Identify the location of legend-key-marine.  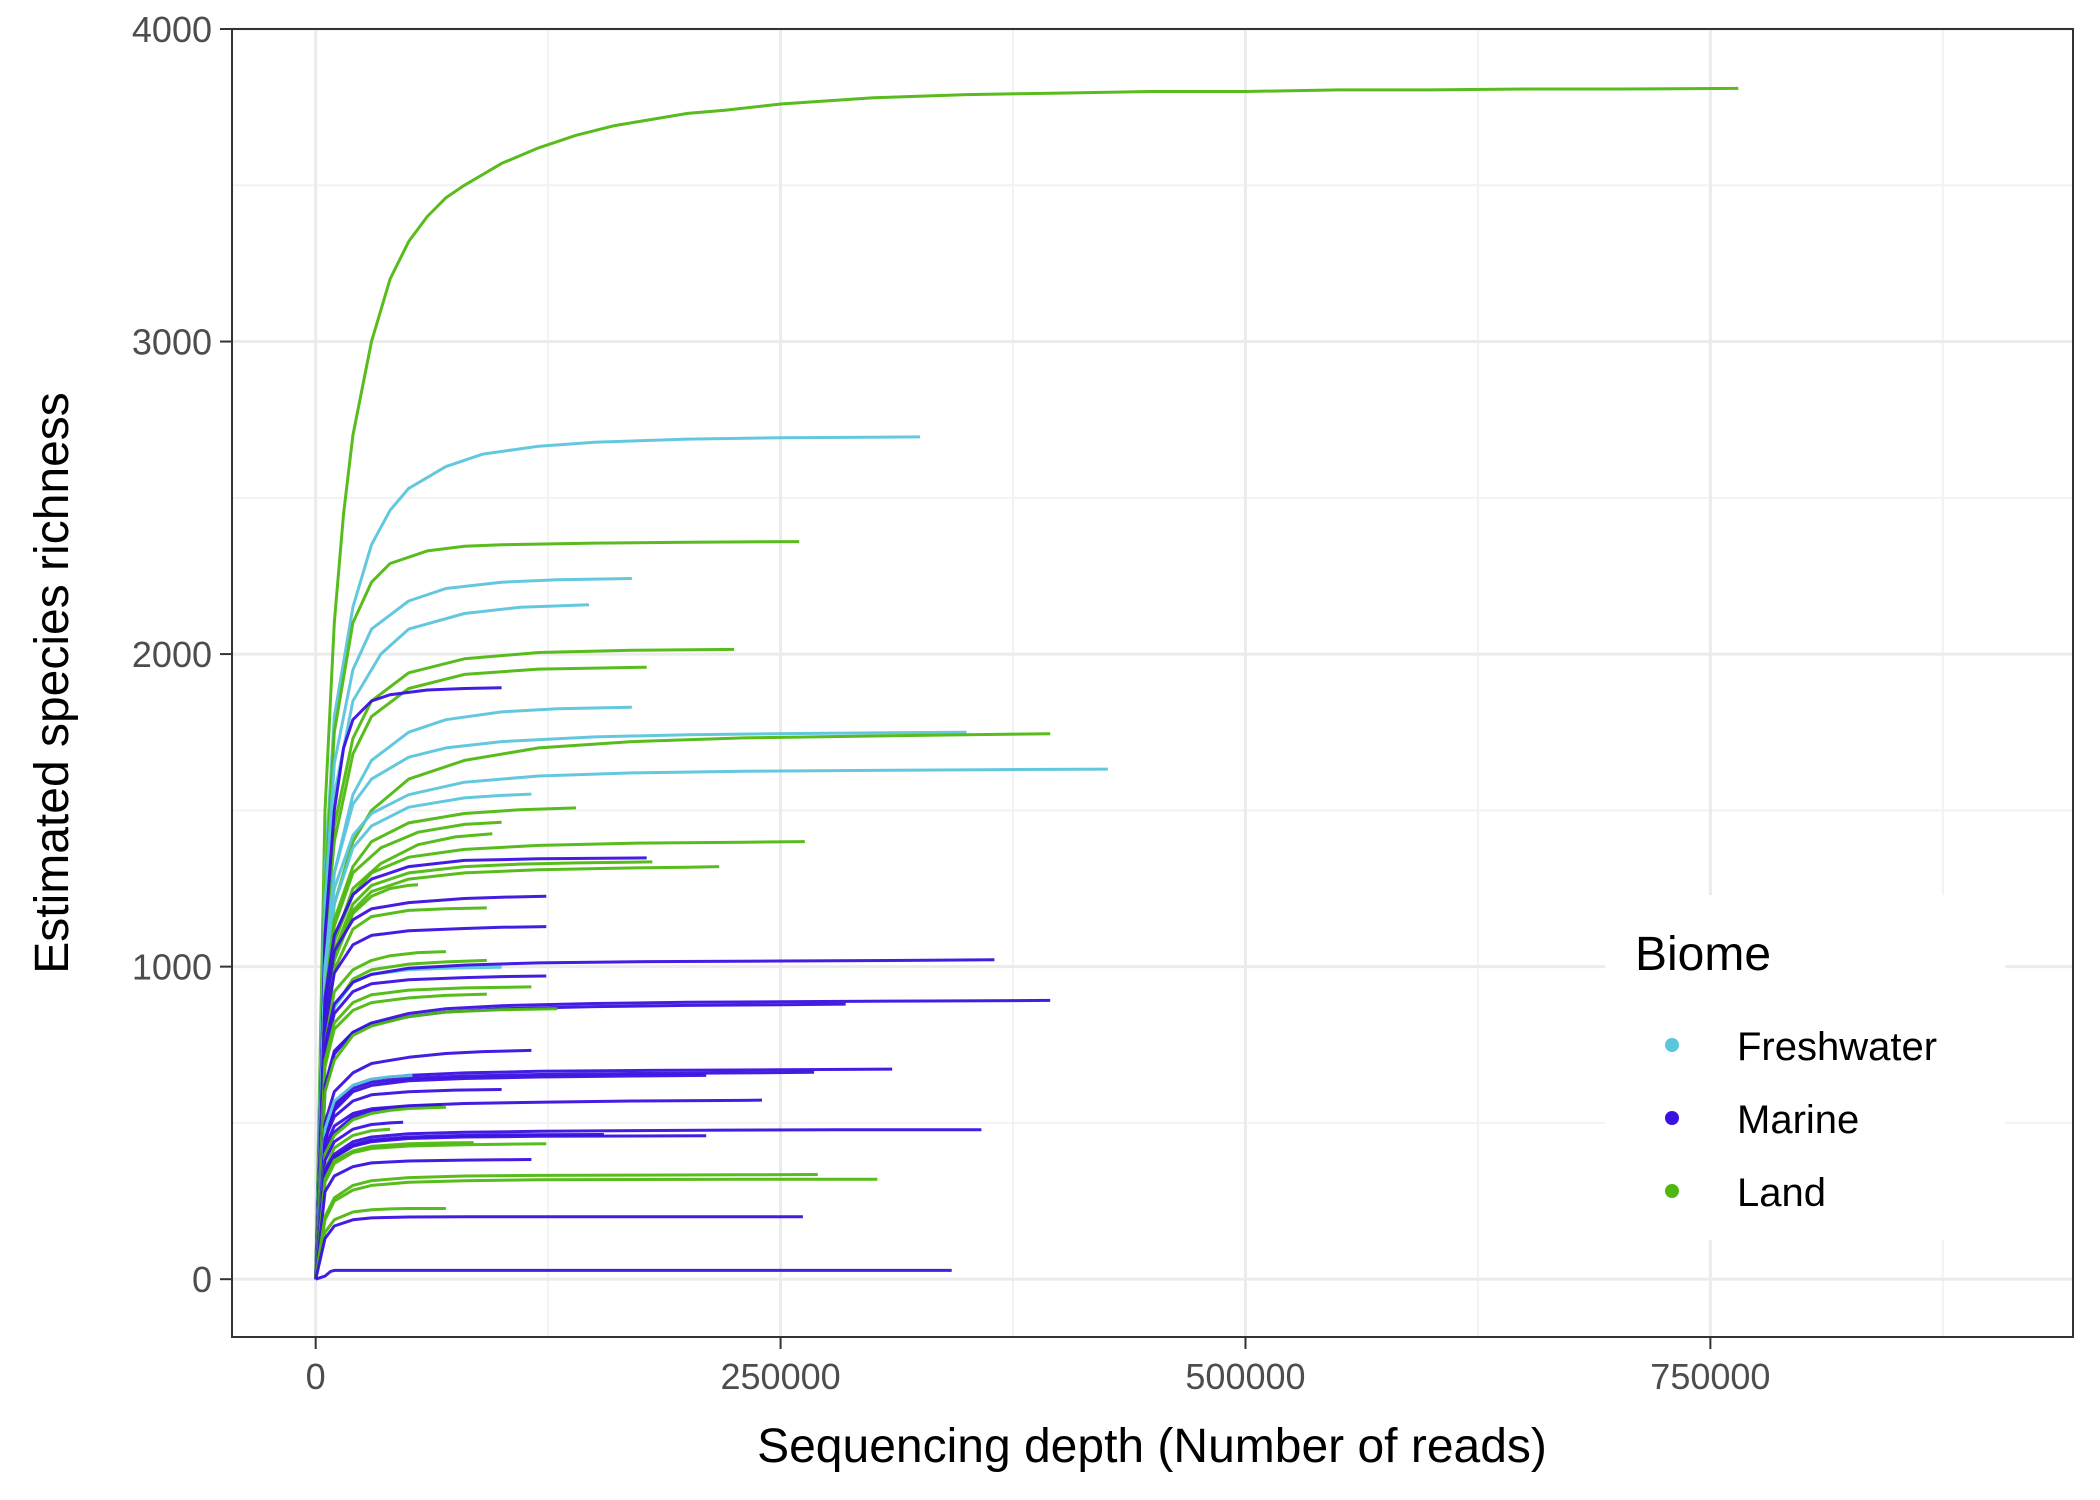
(1672, 1118).